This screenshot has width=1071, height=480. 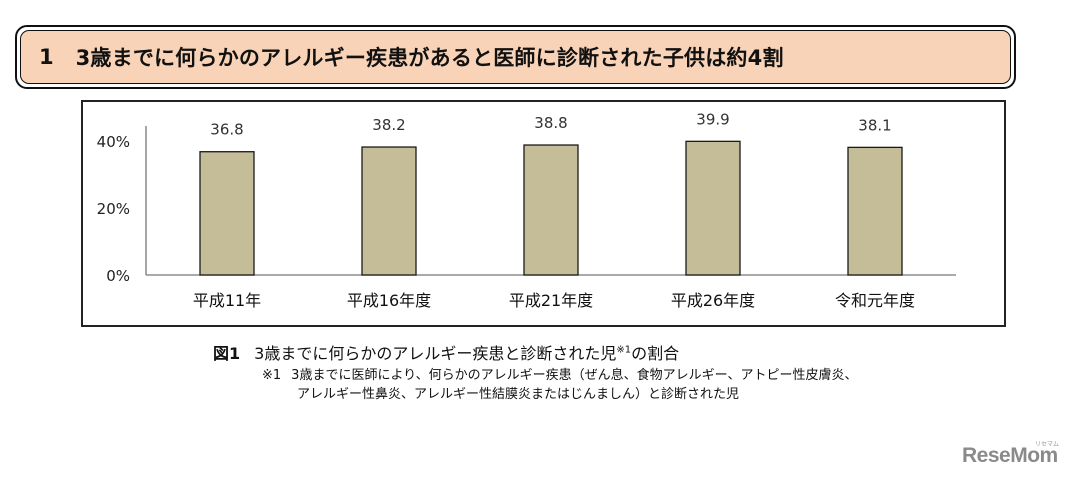 What do you see at coordinates (46, 57) in the screenshot?
I see `section-number: 1` at bounding box center [46, 57].